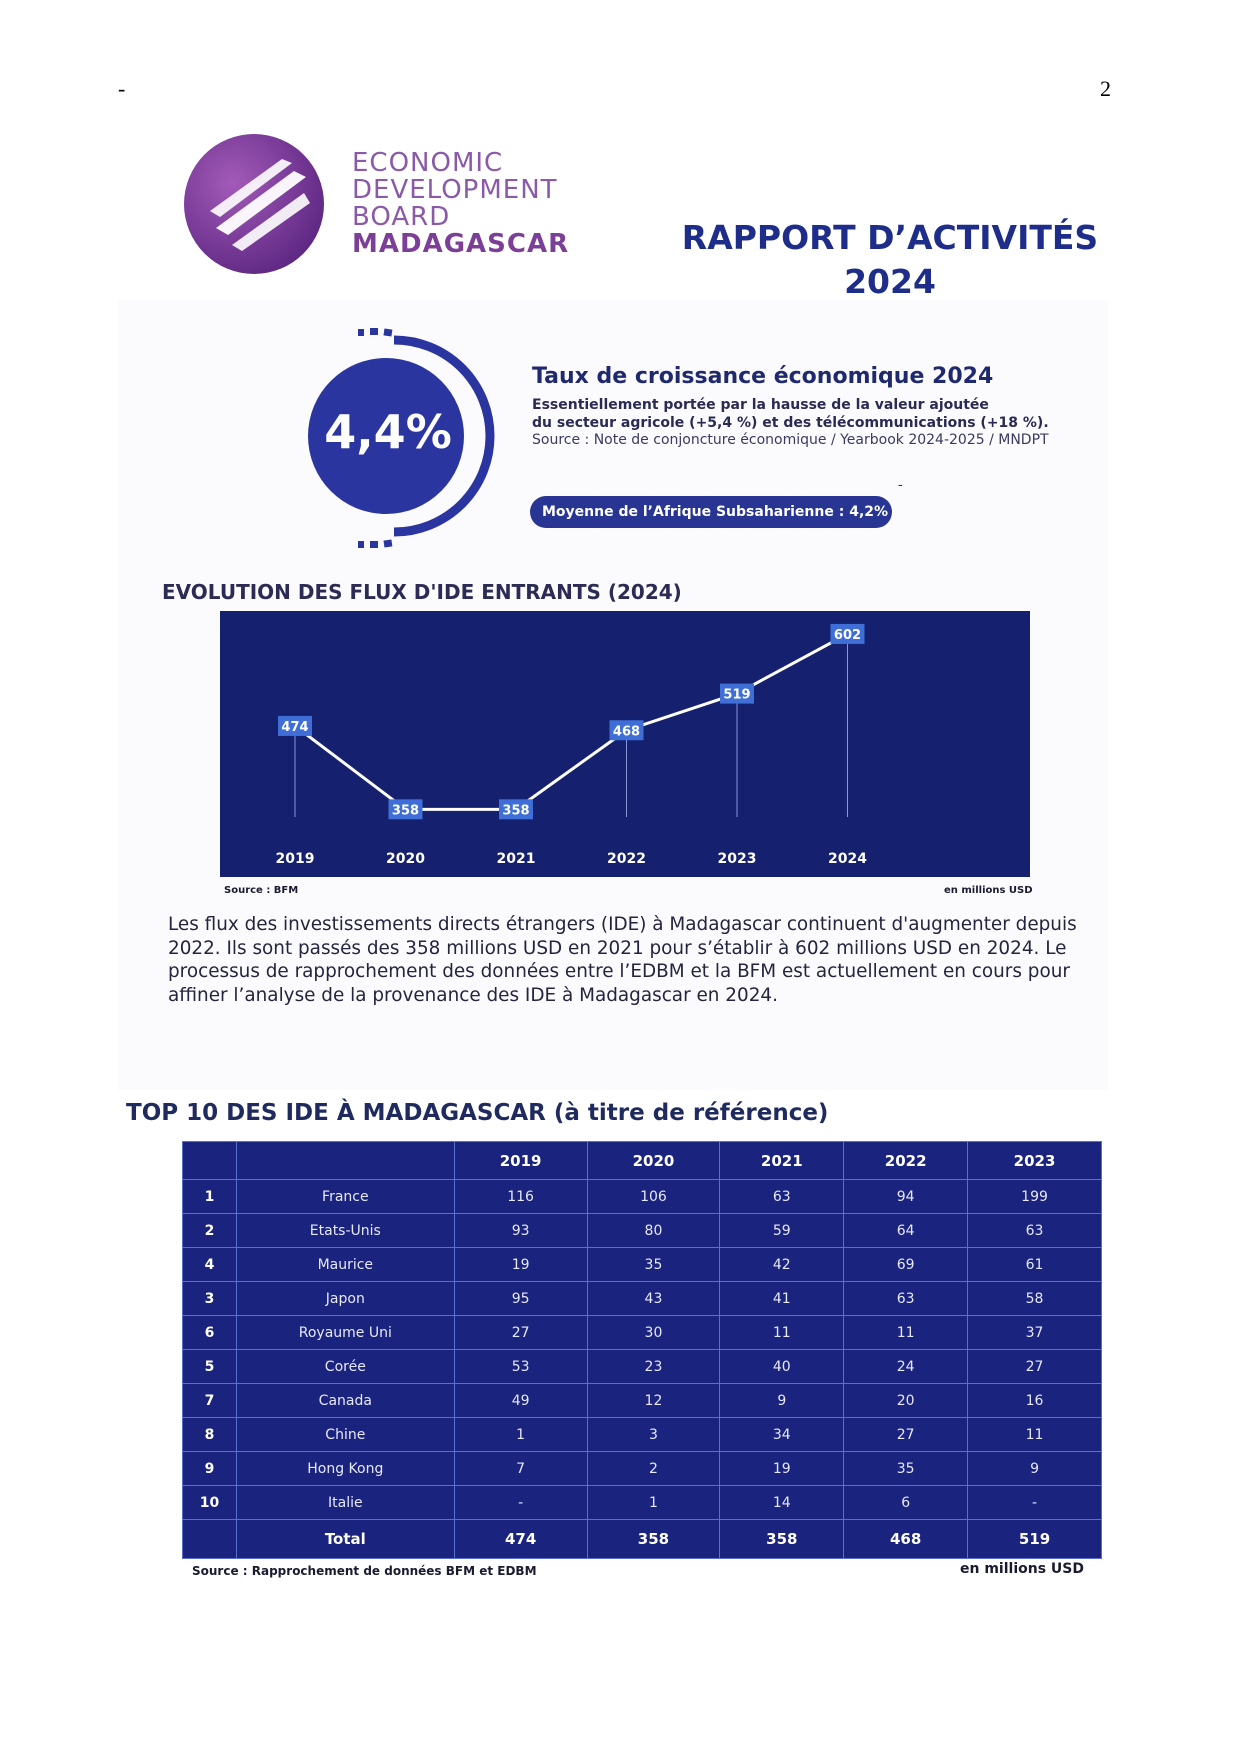 The height and width of the screenshot is (1755, 1240). I want to click on rank-cell: 8, so click(209, 1434).